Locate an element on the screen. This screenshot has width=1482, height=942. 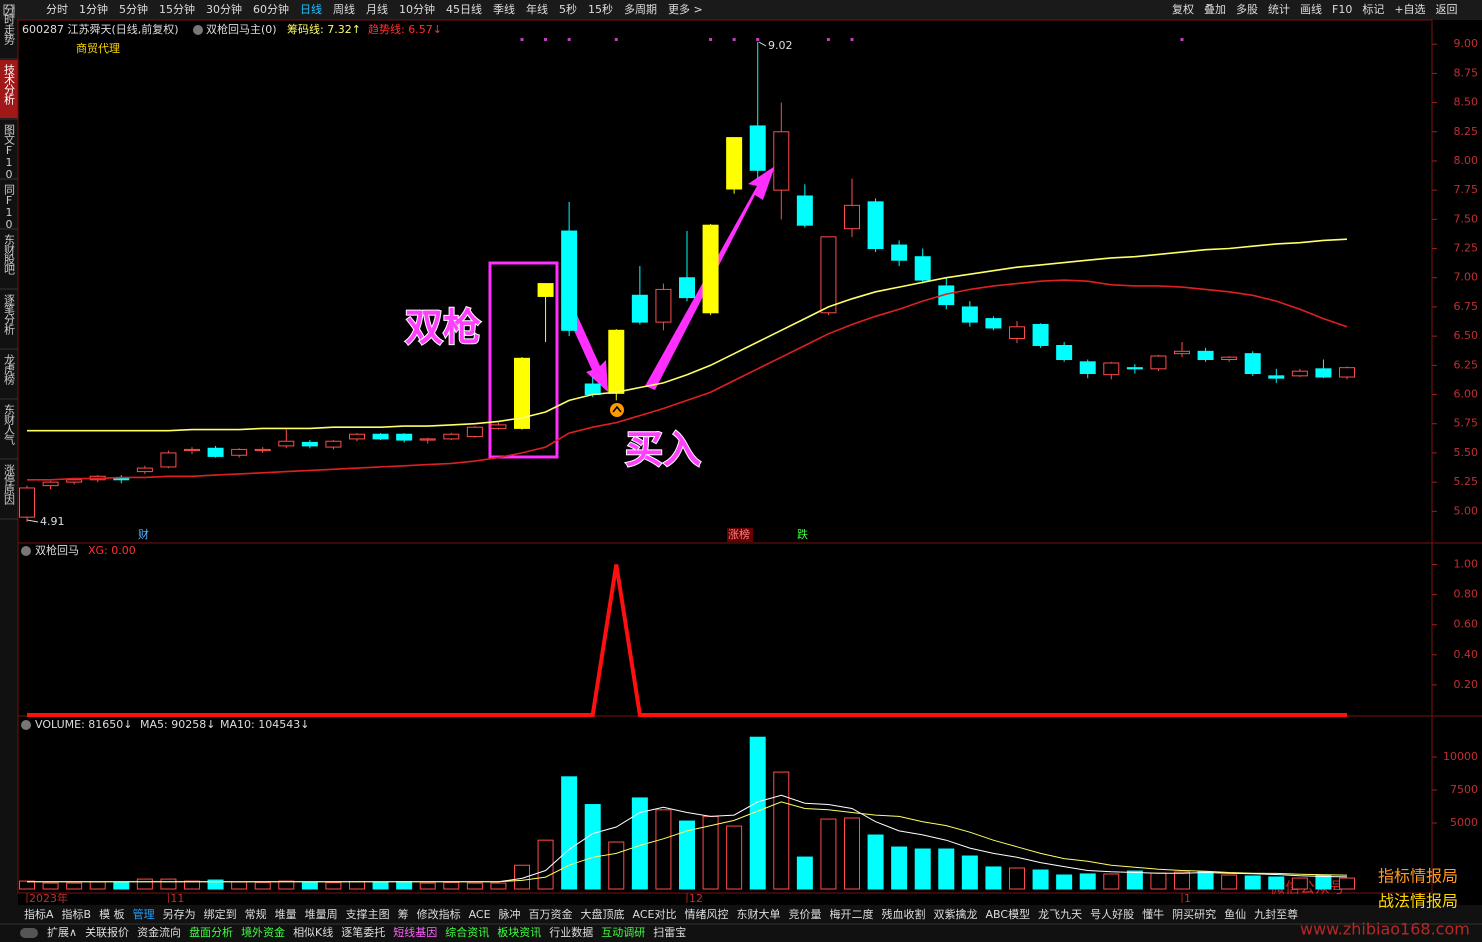
tab: 板块资讯 is located at coordinates (519, 932).